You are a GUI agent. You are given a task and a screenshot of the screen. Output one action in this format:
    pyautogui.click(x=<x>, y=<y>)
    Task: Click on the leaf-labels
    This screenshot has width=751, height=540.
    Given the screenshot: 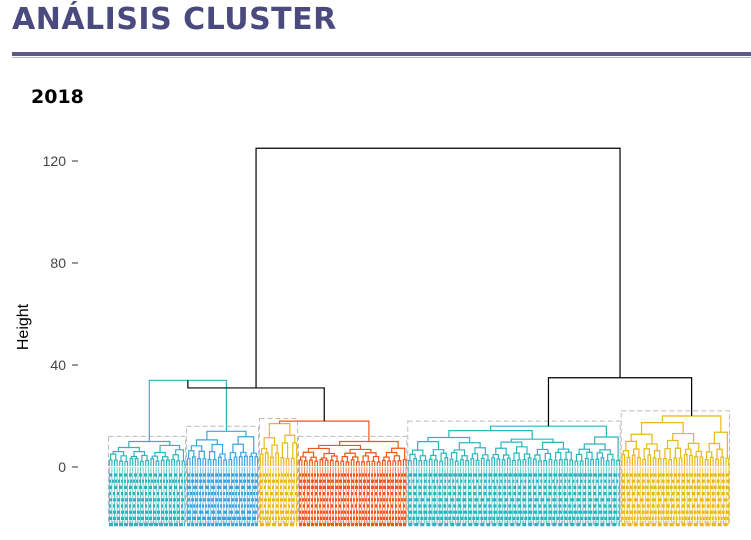 What is the action you would take?
    pyautogui.click(x=419, y=497)
    